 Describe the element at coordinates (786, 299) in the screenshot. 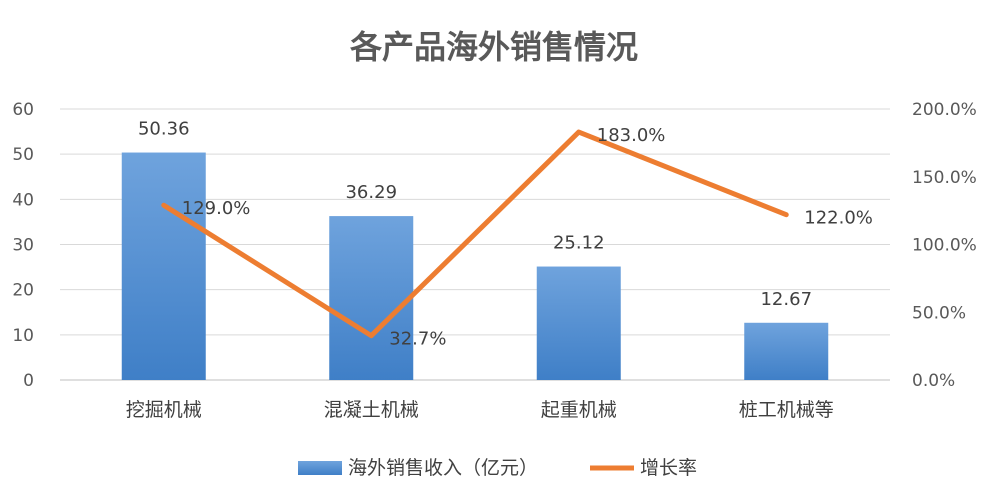

I see `bar-data-label: 12.67` at that location.